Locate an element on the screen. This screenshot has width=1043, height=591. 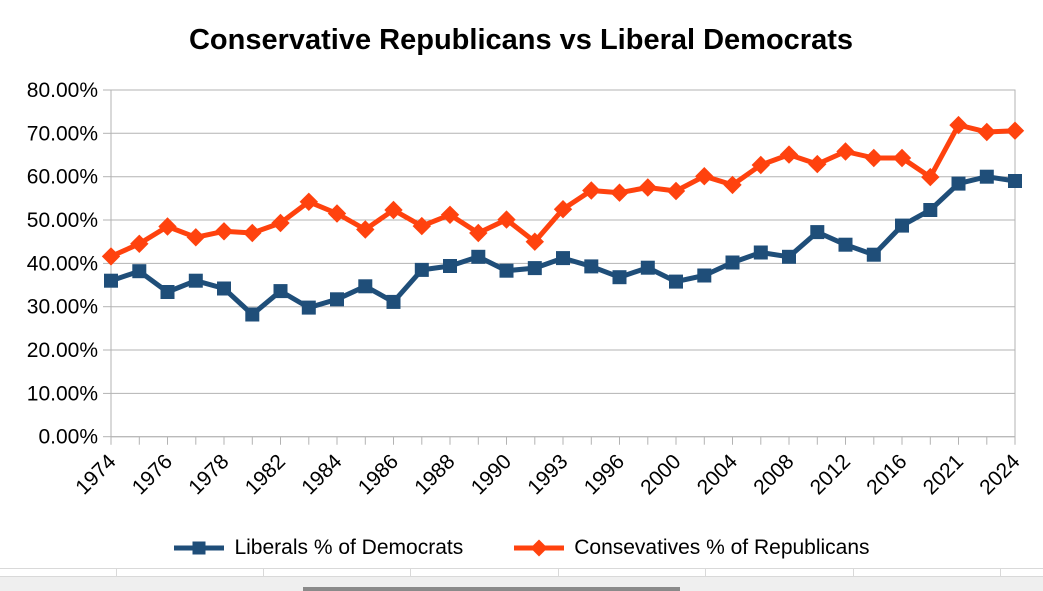
horizontal-scrollbar-thumb is located at coordinates (491, 589).